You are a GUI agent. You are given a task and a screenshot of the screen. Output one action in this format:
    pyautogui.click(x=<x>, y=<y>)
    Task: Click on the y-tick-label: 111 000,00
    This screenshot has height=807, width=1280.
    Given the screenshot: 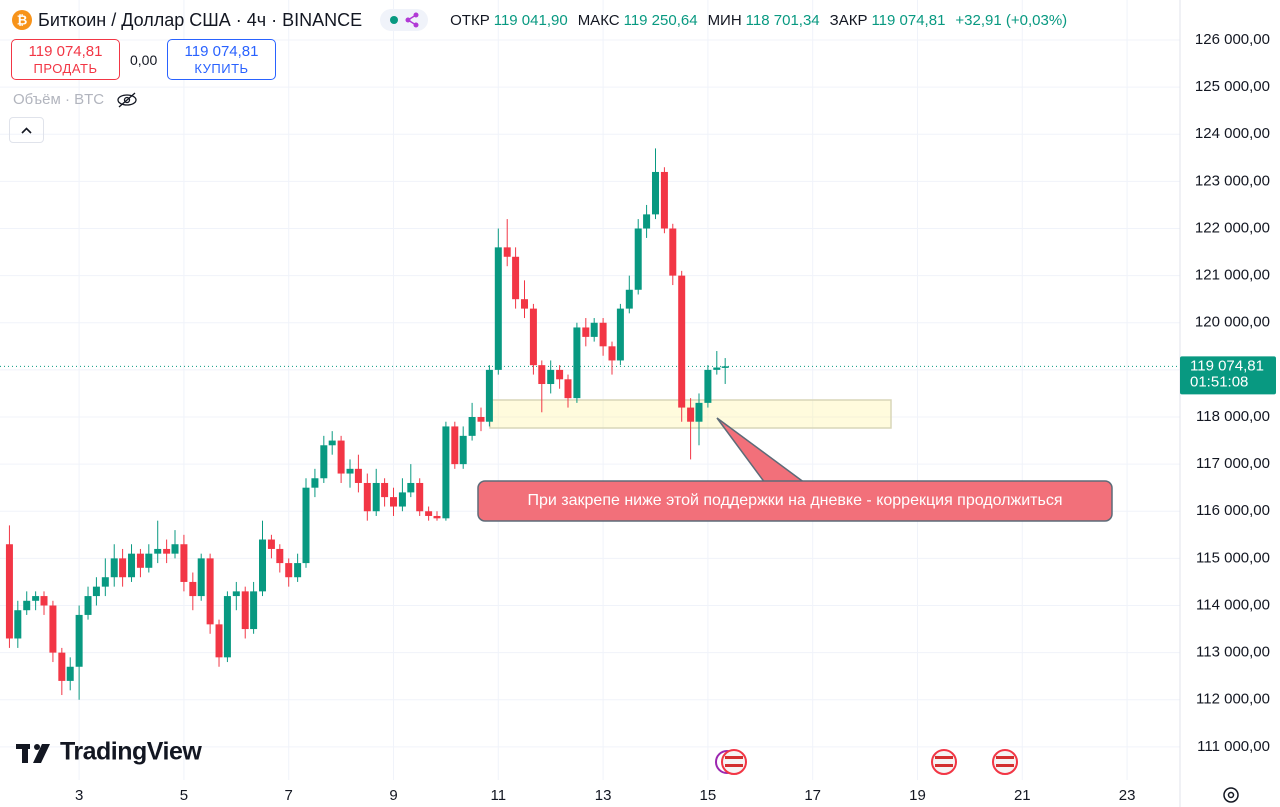 What is the action you would take?
    pyautogui.click(x=1233, y=746)
    